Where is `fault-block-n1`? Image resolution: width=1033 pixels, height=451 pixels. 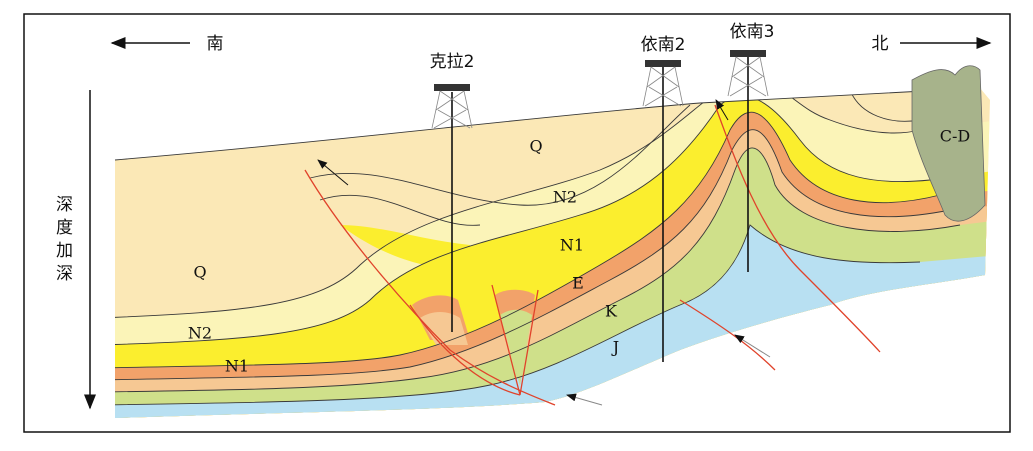
fault-block-n1 is located at coordinates (405, 248).